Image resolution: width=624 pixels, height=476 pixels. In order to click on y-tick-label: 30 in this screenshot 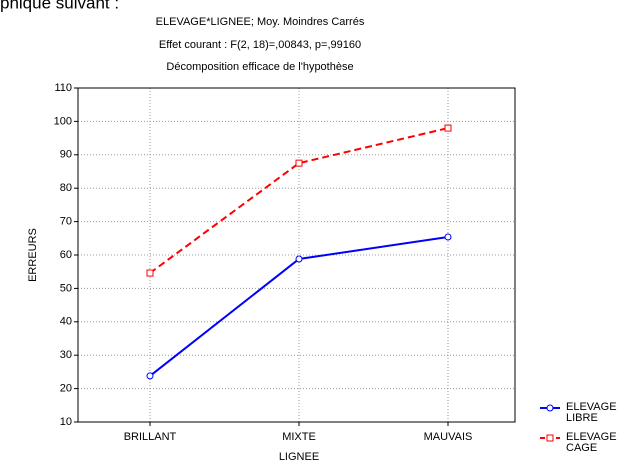, I will do `click(66, 355)`.